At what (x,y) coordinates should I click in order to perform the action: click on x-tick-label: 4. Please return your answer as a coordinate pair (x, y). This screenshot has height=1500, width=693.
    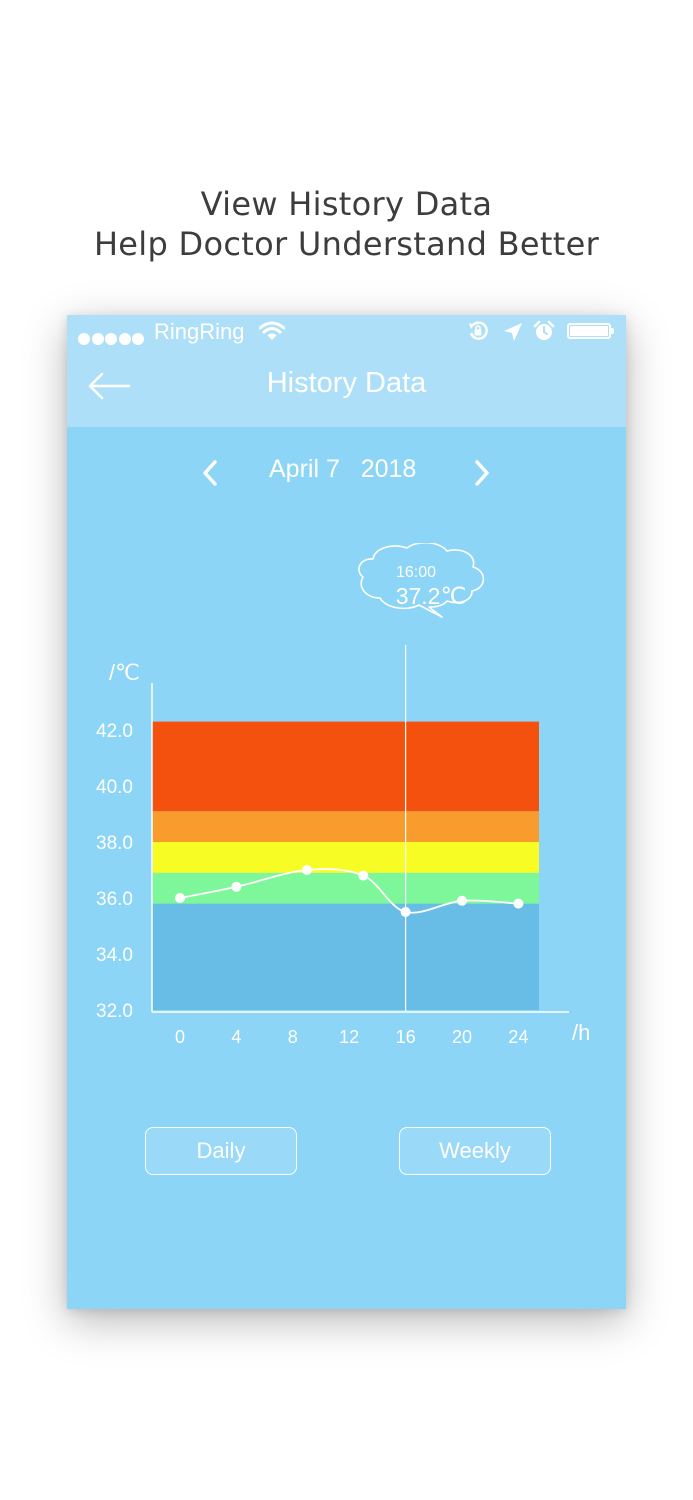
    Looking at the image, I should click on (236, 1037).